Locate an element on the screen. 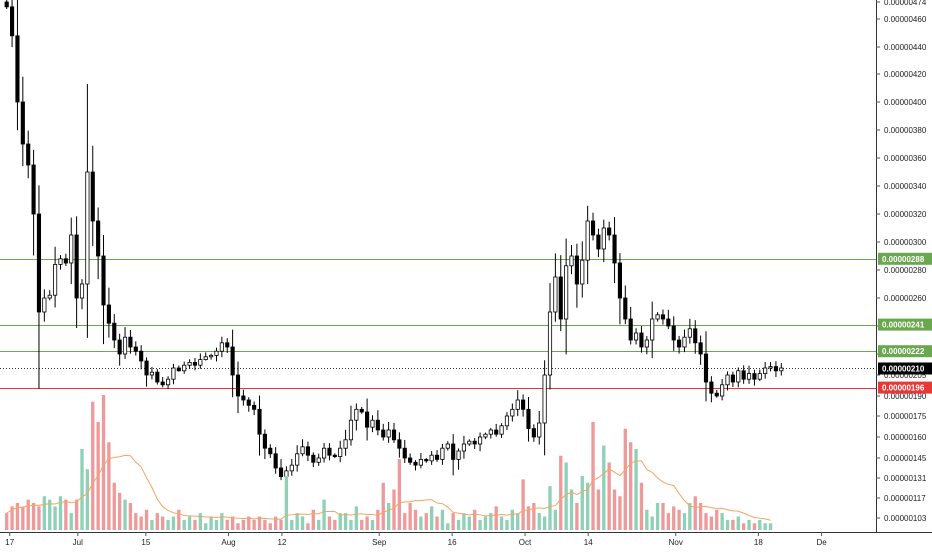 This screenshot has width=932, height=555. y-tick-label: 0.00000117 is located at coordinates (905, 498).